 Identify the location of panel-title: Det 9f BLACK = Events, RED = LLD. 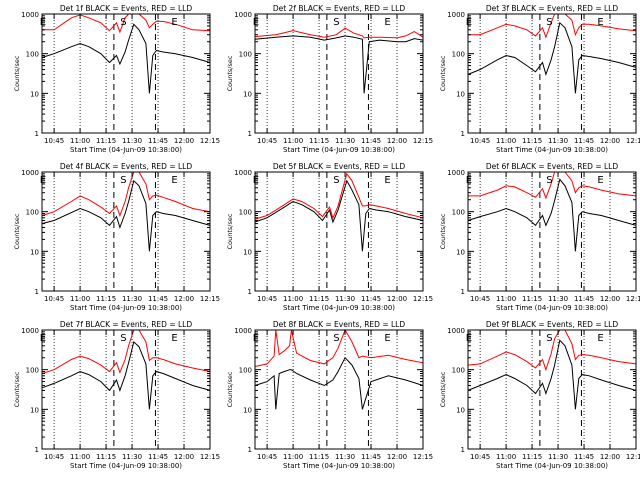
(552, 324).